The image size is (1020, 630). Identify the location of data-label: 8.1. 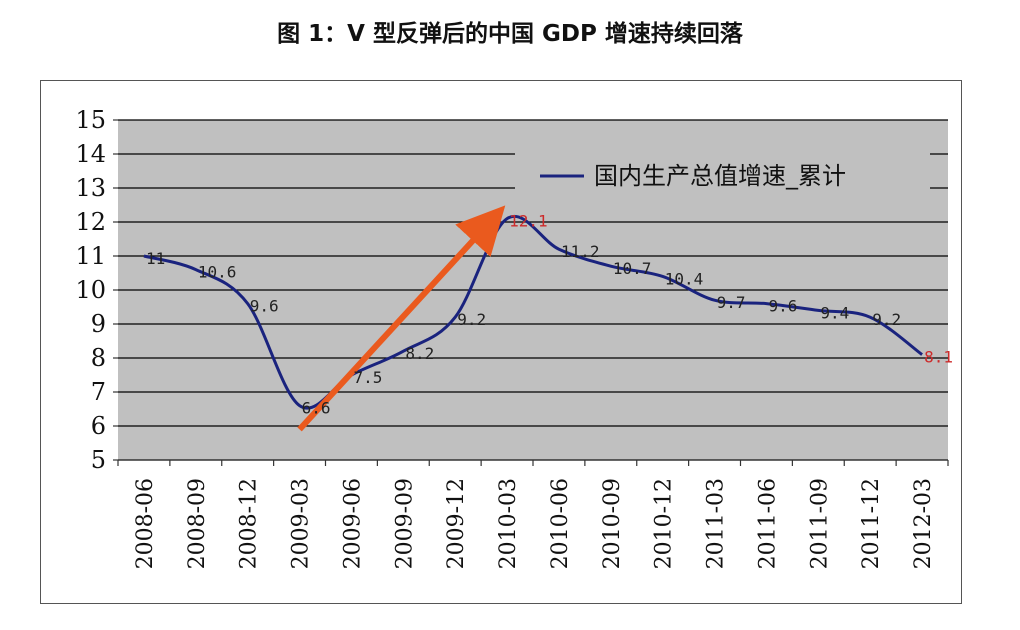
(938, 357).